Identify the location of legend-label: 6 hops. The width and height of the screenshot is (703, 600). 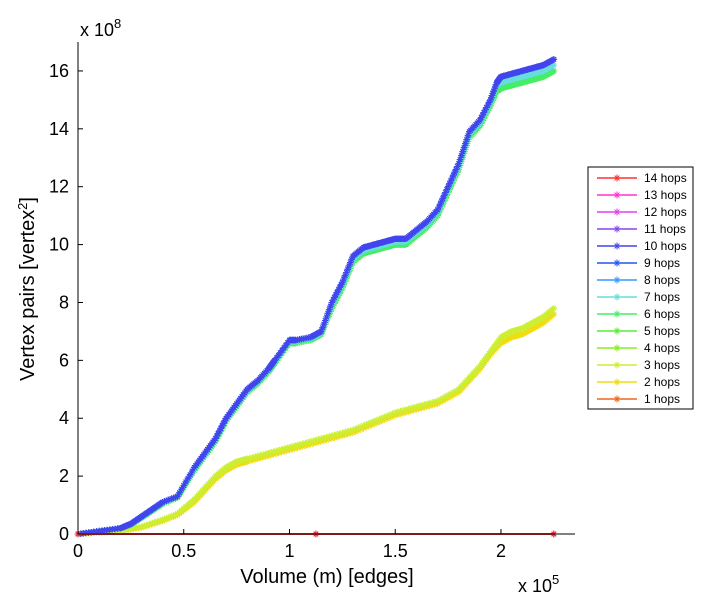
(662, 314).